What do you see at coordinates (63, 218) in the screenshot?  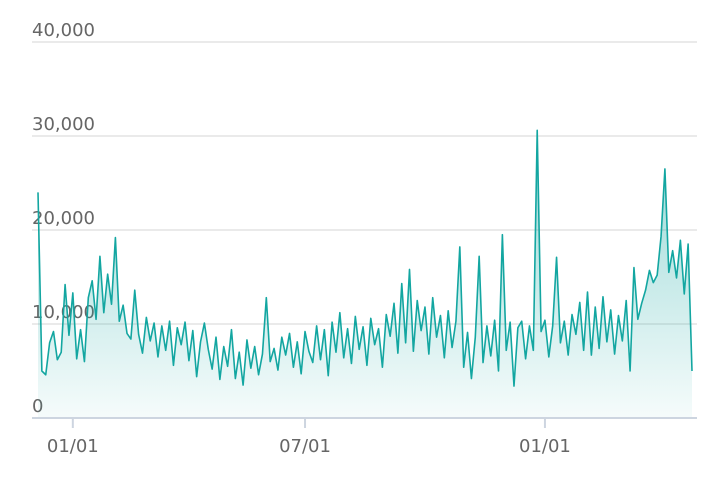 I see `y-tick-label: 20,000` at bounding box center [63, 218].